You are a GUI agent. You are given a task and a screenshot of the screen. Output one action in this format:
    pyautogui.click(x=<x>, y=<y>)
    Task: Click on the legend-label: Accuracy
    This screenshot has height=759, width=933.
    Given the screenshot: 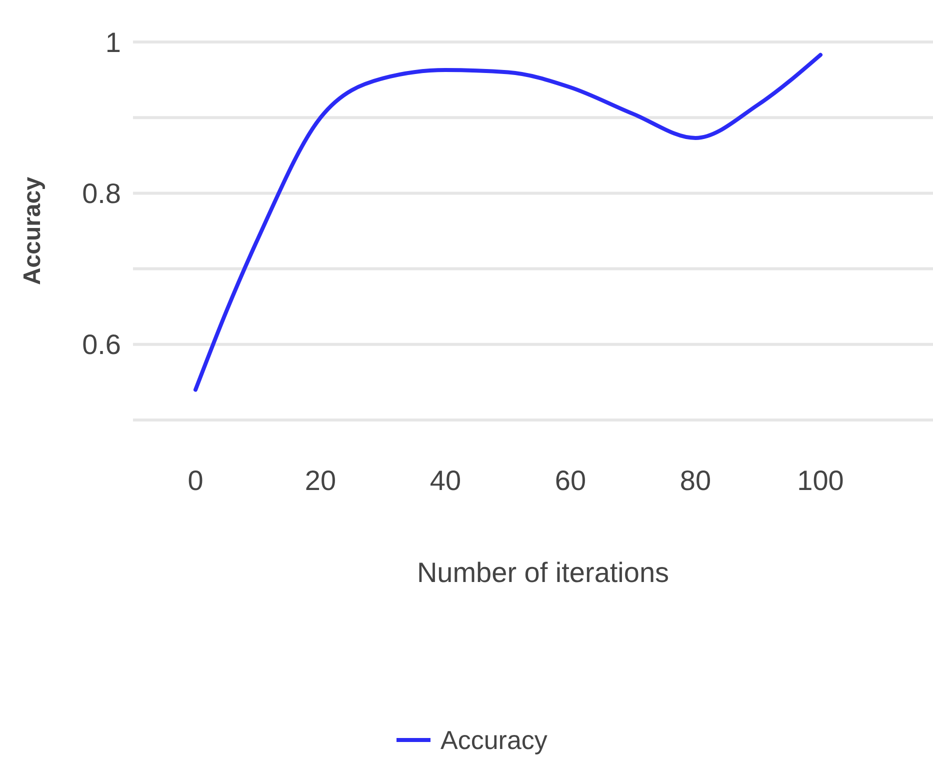 What is the action you would take?
    pyautogui.click(x=494, y=740)
    